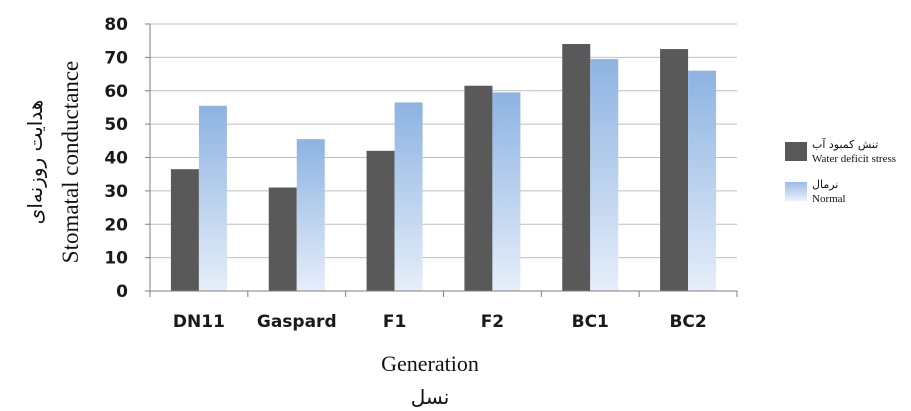 This screenshot has width=911, height=411. What do you see at coordinates (35, 162) in the screenshot?
I see `y-axis-title-fa: هدایت روزنه‌ای` at bounding box center [35, 162].